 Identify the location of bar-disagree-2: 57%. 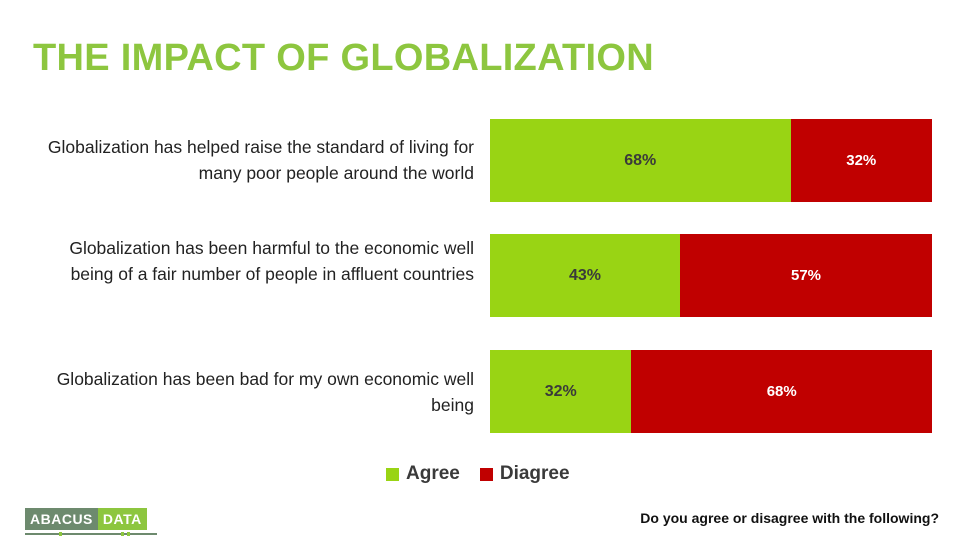
(806, 275).